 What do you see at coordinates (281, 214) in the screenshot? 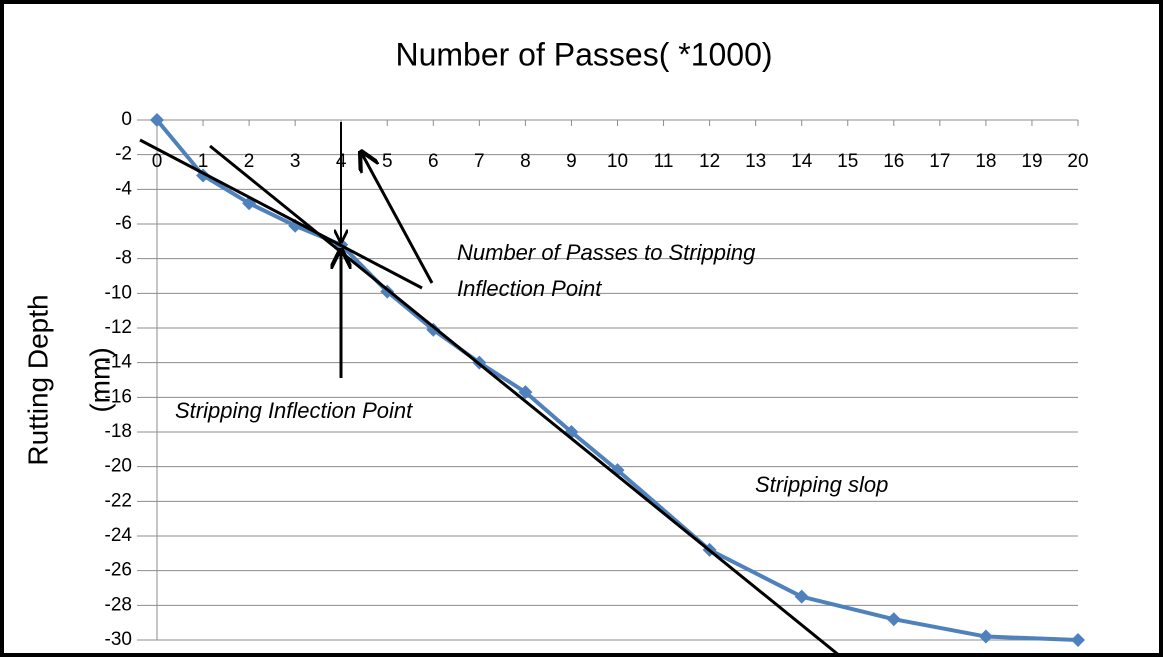
I see `tangent-line` at bounding box center [281, 214].